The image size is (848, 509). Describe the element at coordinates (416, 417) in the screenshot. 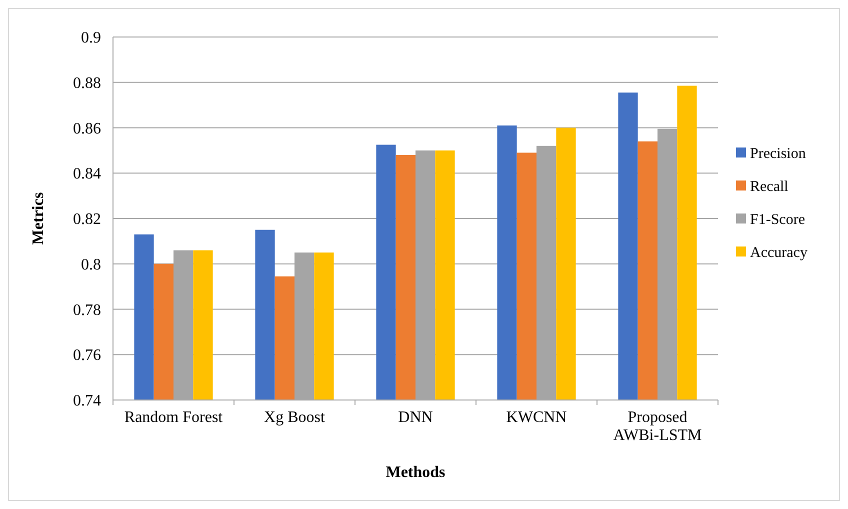

I see `x-tick-label: DNN` at that location.